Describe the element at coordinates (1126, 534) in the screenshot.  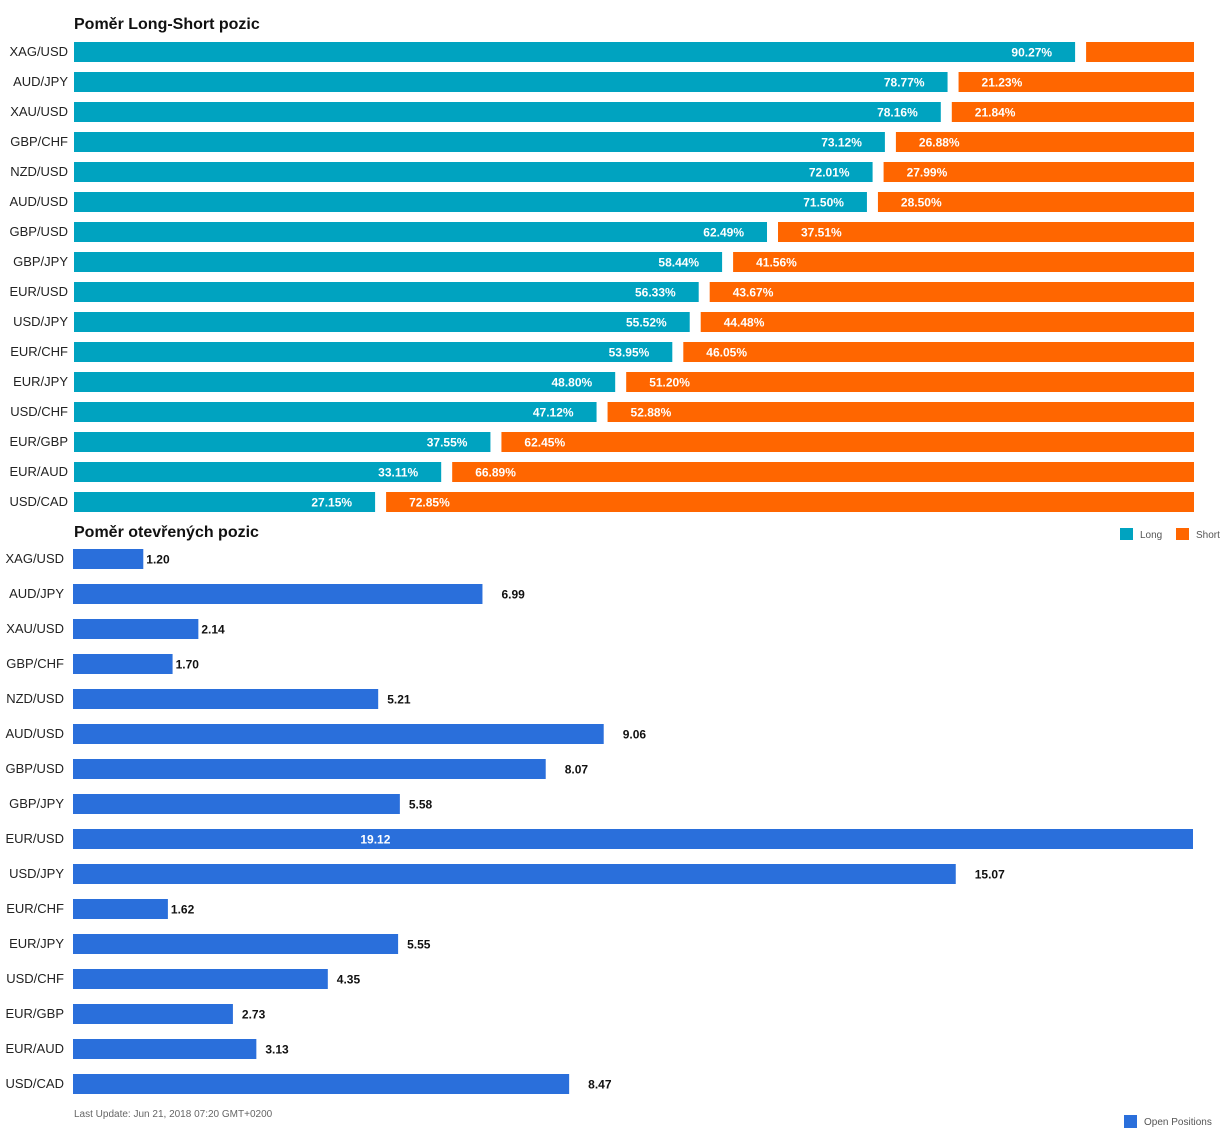
I see `legend-long-swatch` at that location.